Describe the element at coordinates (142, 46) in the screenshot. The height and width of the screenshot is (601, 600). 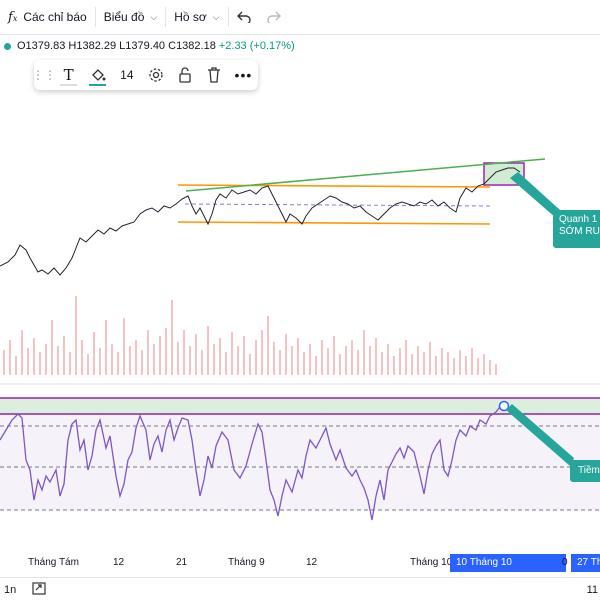
I see `legend-low: L1379.40` at that location.